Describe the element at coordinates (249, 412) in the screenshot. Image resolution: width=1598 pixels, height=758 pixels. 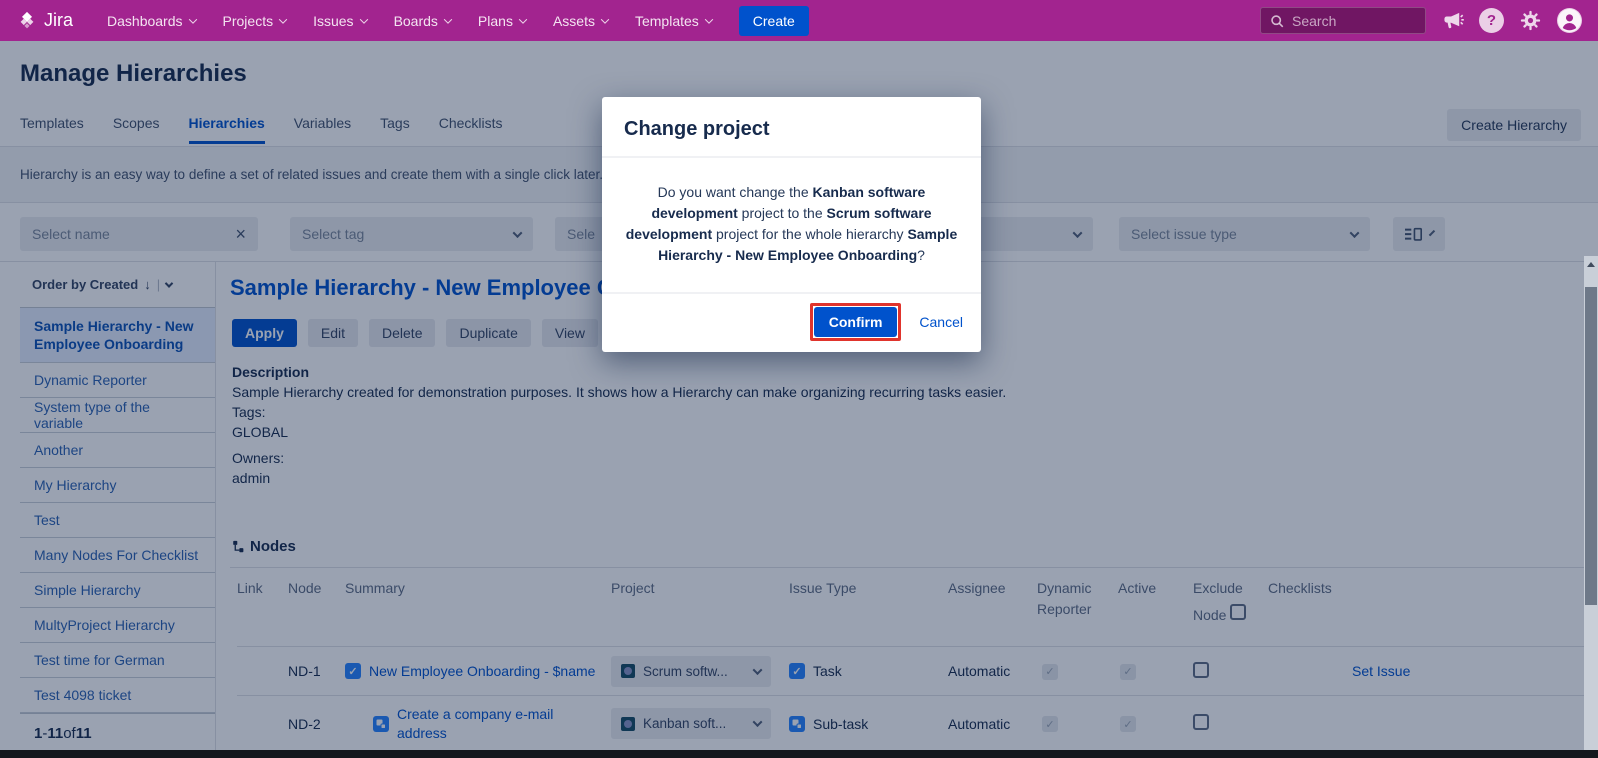
I see `tags-label: Tags:` at that location.